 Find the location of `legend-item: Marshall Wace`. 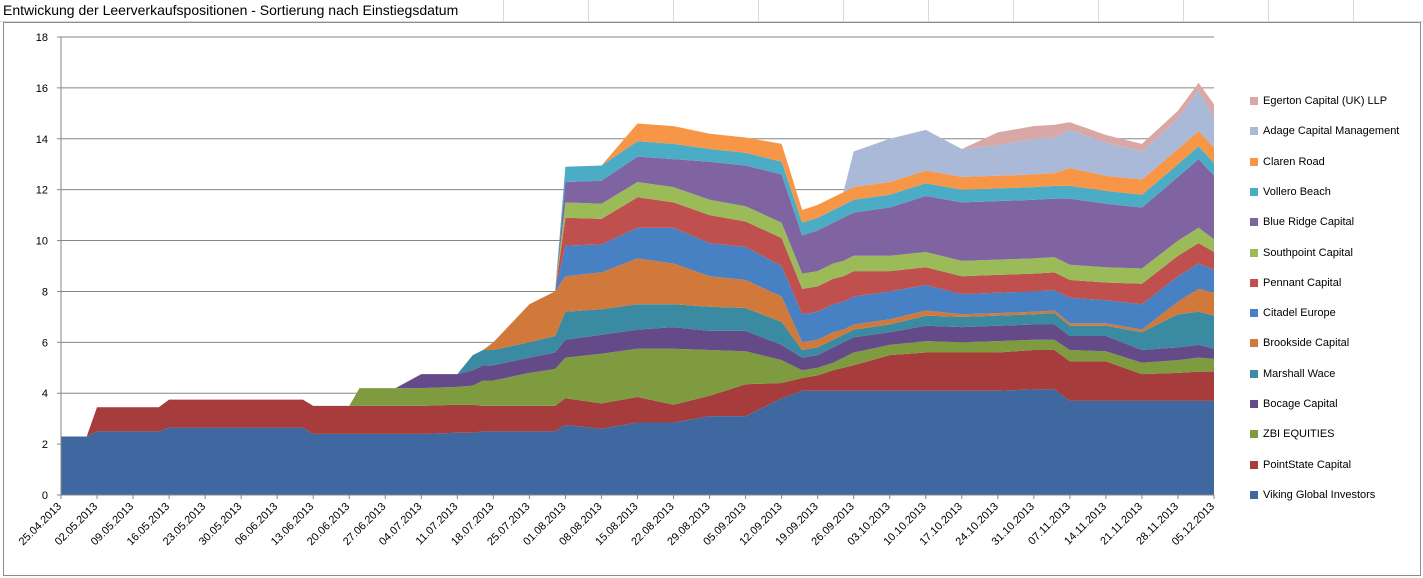

legend-item: Marshall Wace is located at coordinates (1292, 374).